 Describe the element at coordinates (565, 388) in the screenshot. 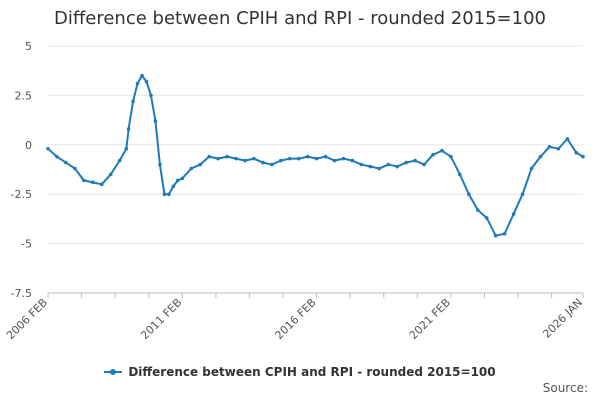

I see `source-label: Source:` at that location.